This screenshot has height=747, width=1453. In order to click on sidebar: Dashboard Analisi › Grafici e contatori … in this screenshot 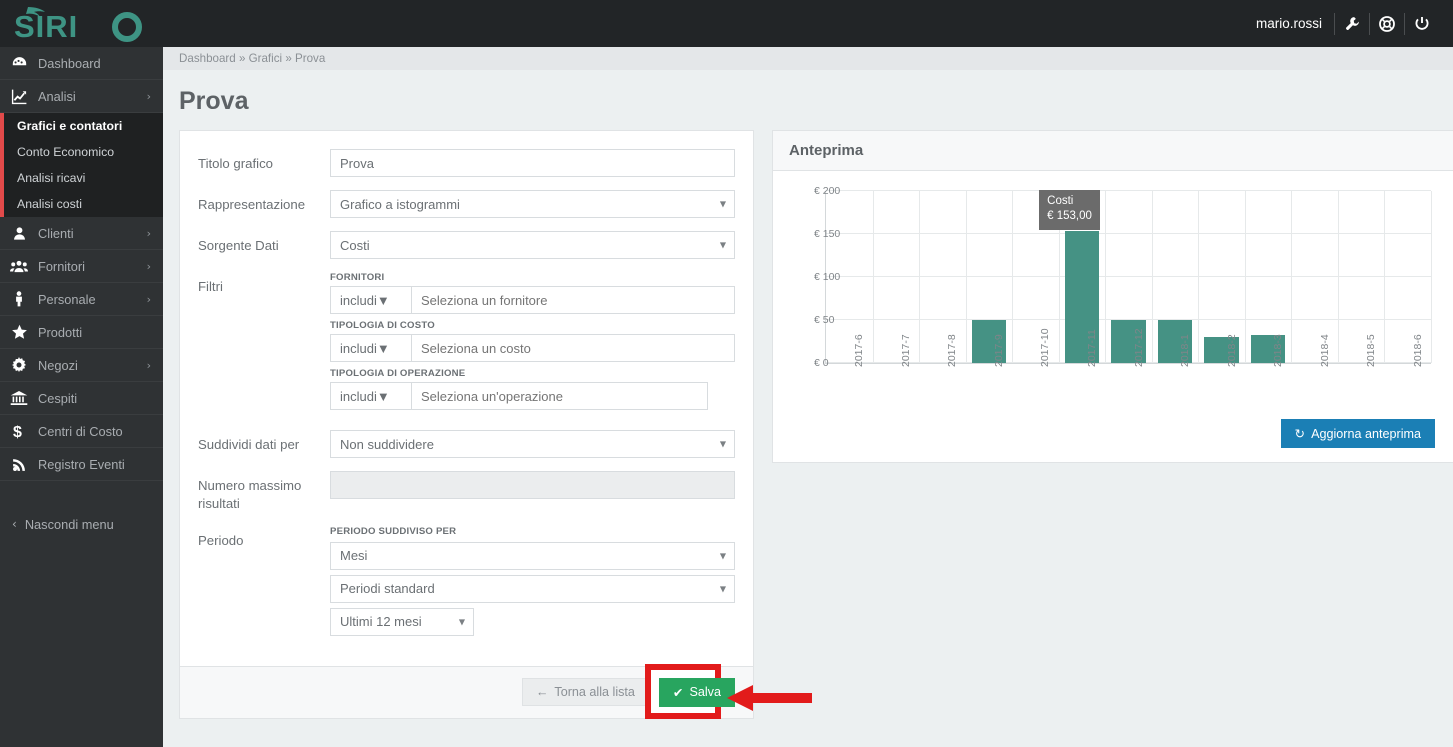, I will do `click(81, 397)`.